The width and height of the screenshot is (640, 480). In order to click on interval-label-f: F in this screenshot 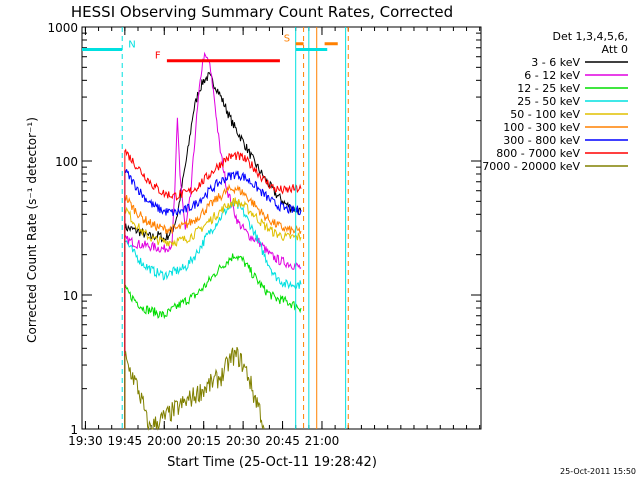, I will do `click(158, 56)`.